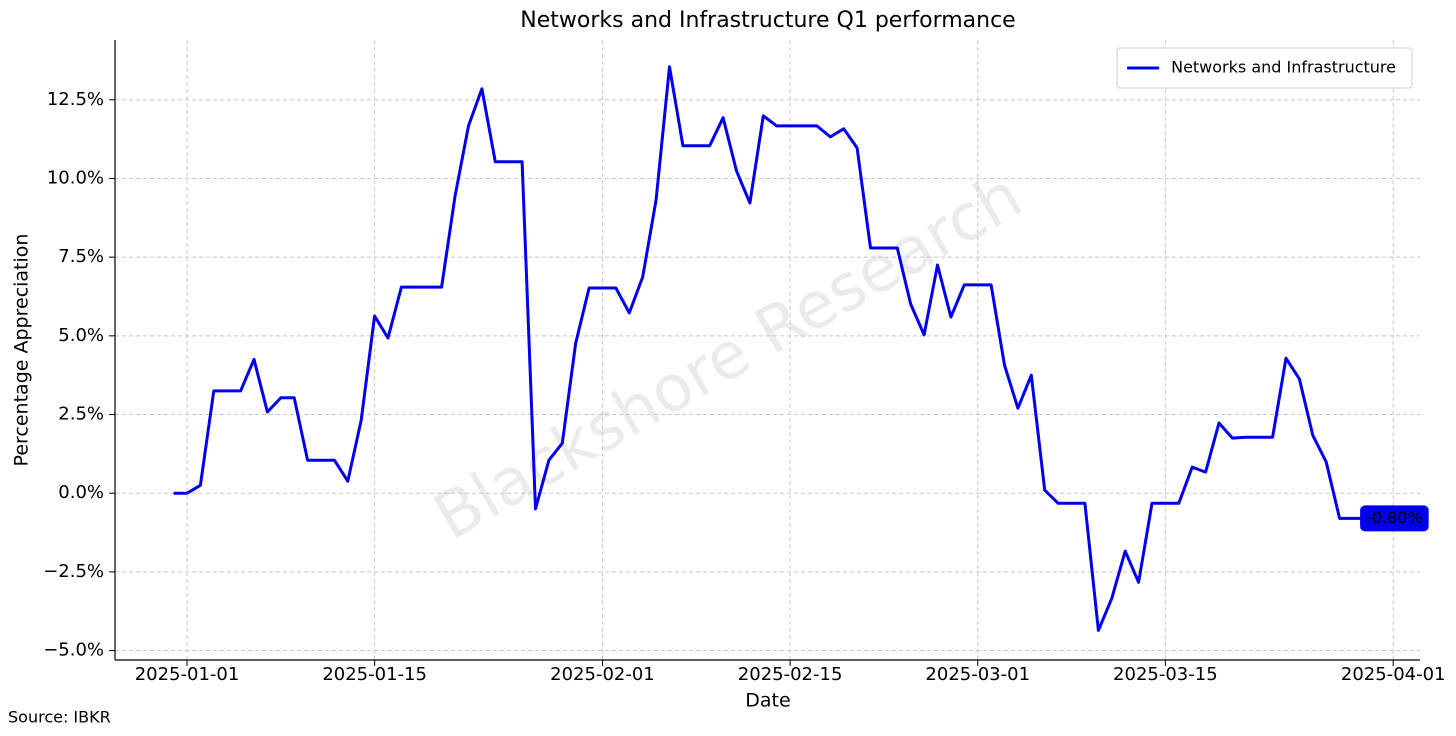 Image resolution: width=1456 pixels, height=736 pixels. Describe the element at coordinates (81, 335) in the screenshot. I see `y-tick-label: 5.0%` at that location.